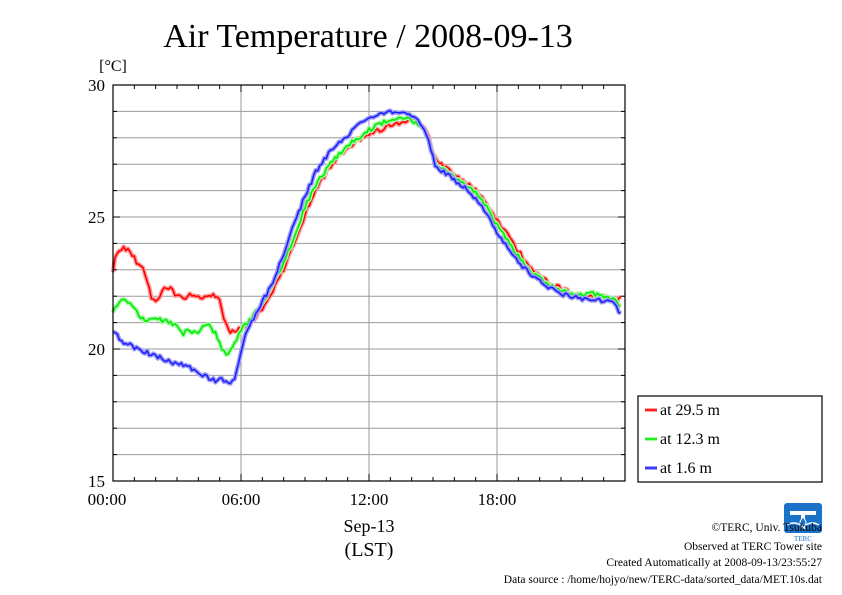 The width and height of the screenshot is (842, 595). What do you see at coordinates (767, 528) in the screenshot?
I see `footer-copyright: ©TERC, Univ. Tsukuba` at bounding box center [767, 528].